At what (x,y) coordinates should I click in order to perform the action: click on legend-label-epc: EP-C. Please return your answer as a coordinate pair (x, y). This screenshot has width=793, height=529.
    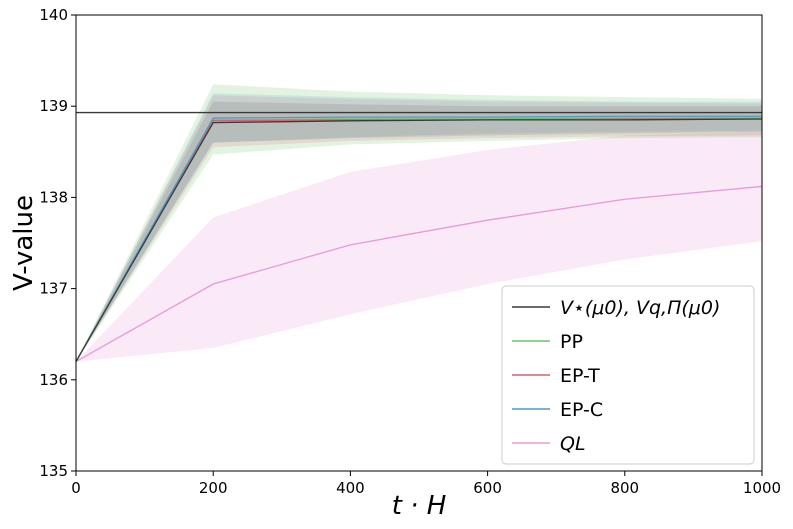
    Looking at the image, I should click on (581, 410).